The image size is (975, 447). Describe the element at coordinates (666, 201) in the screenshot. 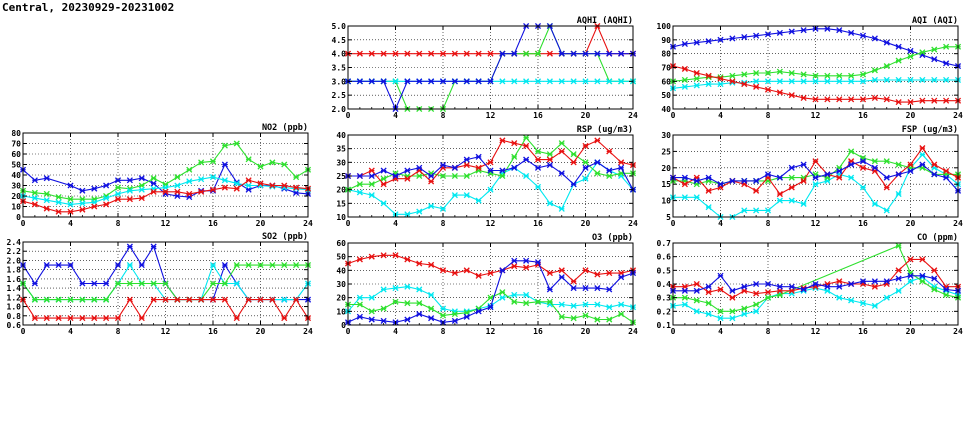

I see `y-tick-label: 10` at that location.